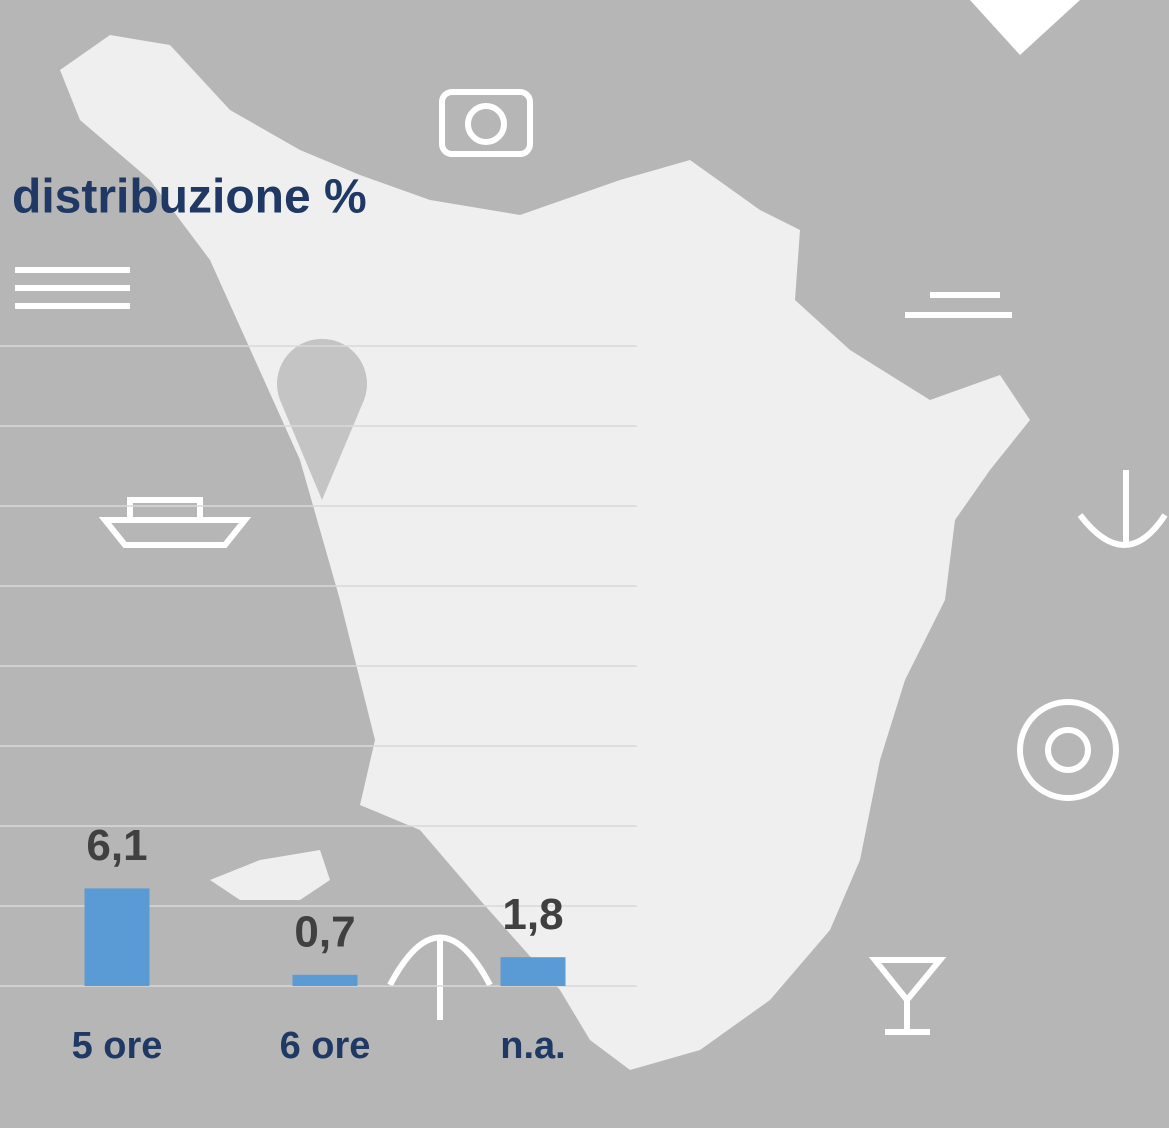 This screenshot has height=1128, width=1169. What do you see at coordinates (532, 1046) in the screenshot?
I see `x-tick-label: n.a.` at bounding box center [532, 1046].